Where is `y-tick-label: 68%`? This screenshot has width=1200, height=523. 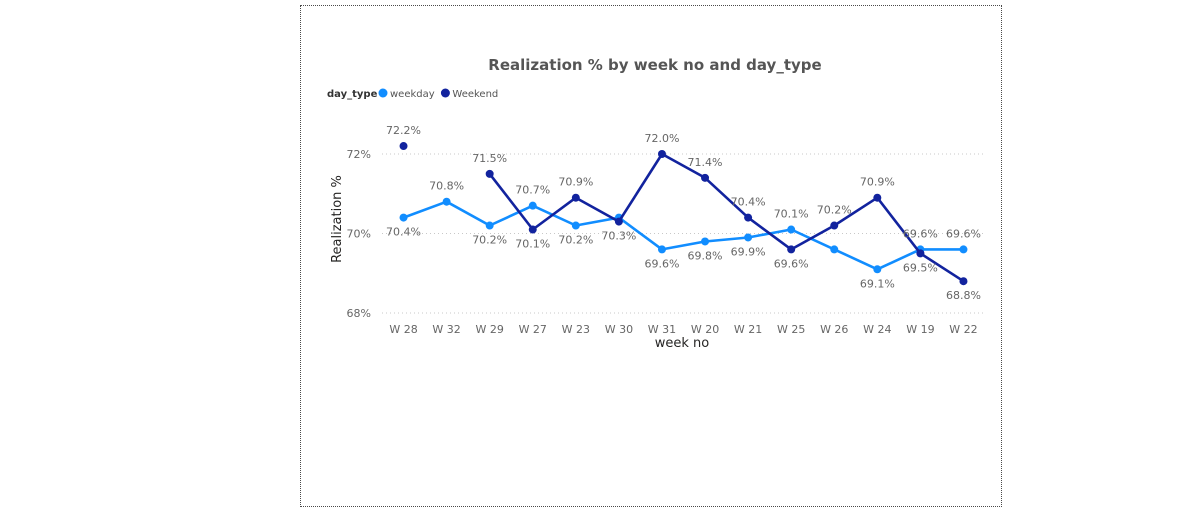 y-tick-label: 68% is located at coordinates (359, 313).